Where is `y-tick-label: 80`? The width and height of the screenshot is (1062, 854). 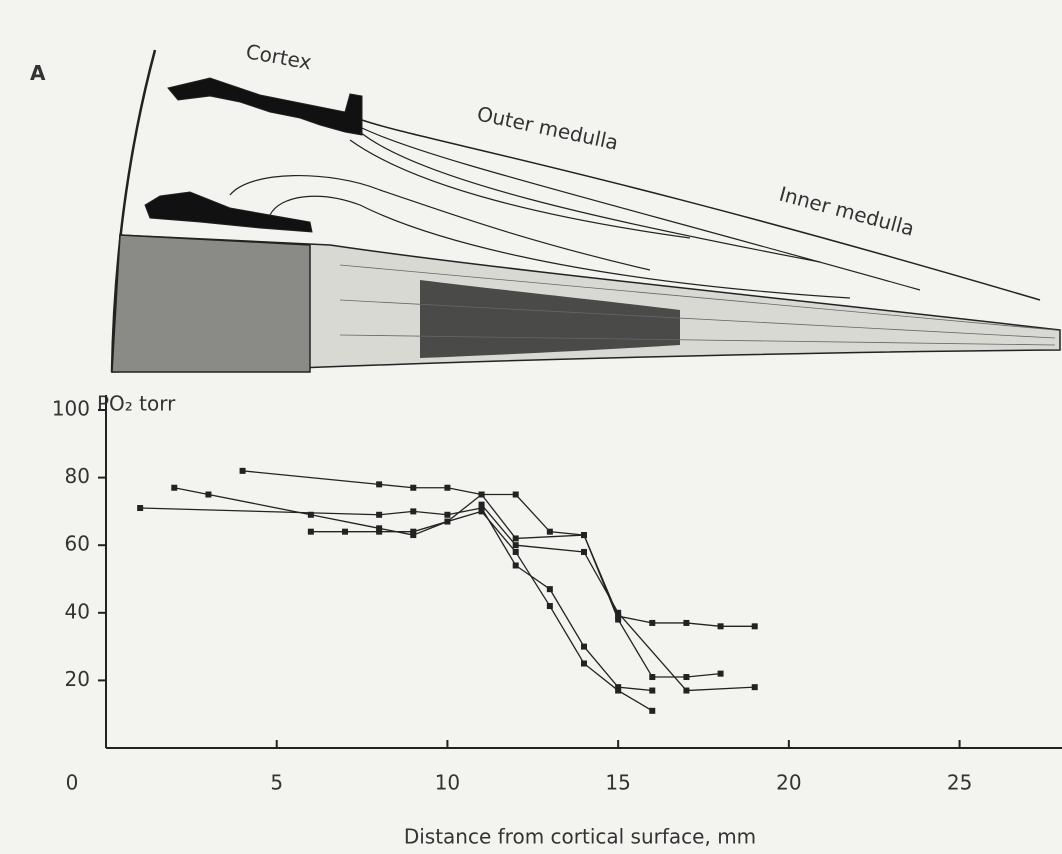
y-tick-label: 80 is located at coordinates (77, 476).